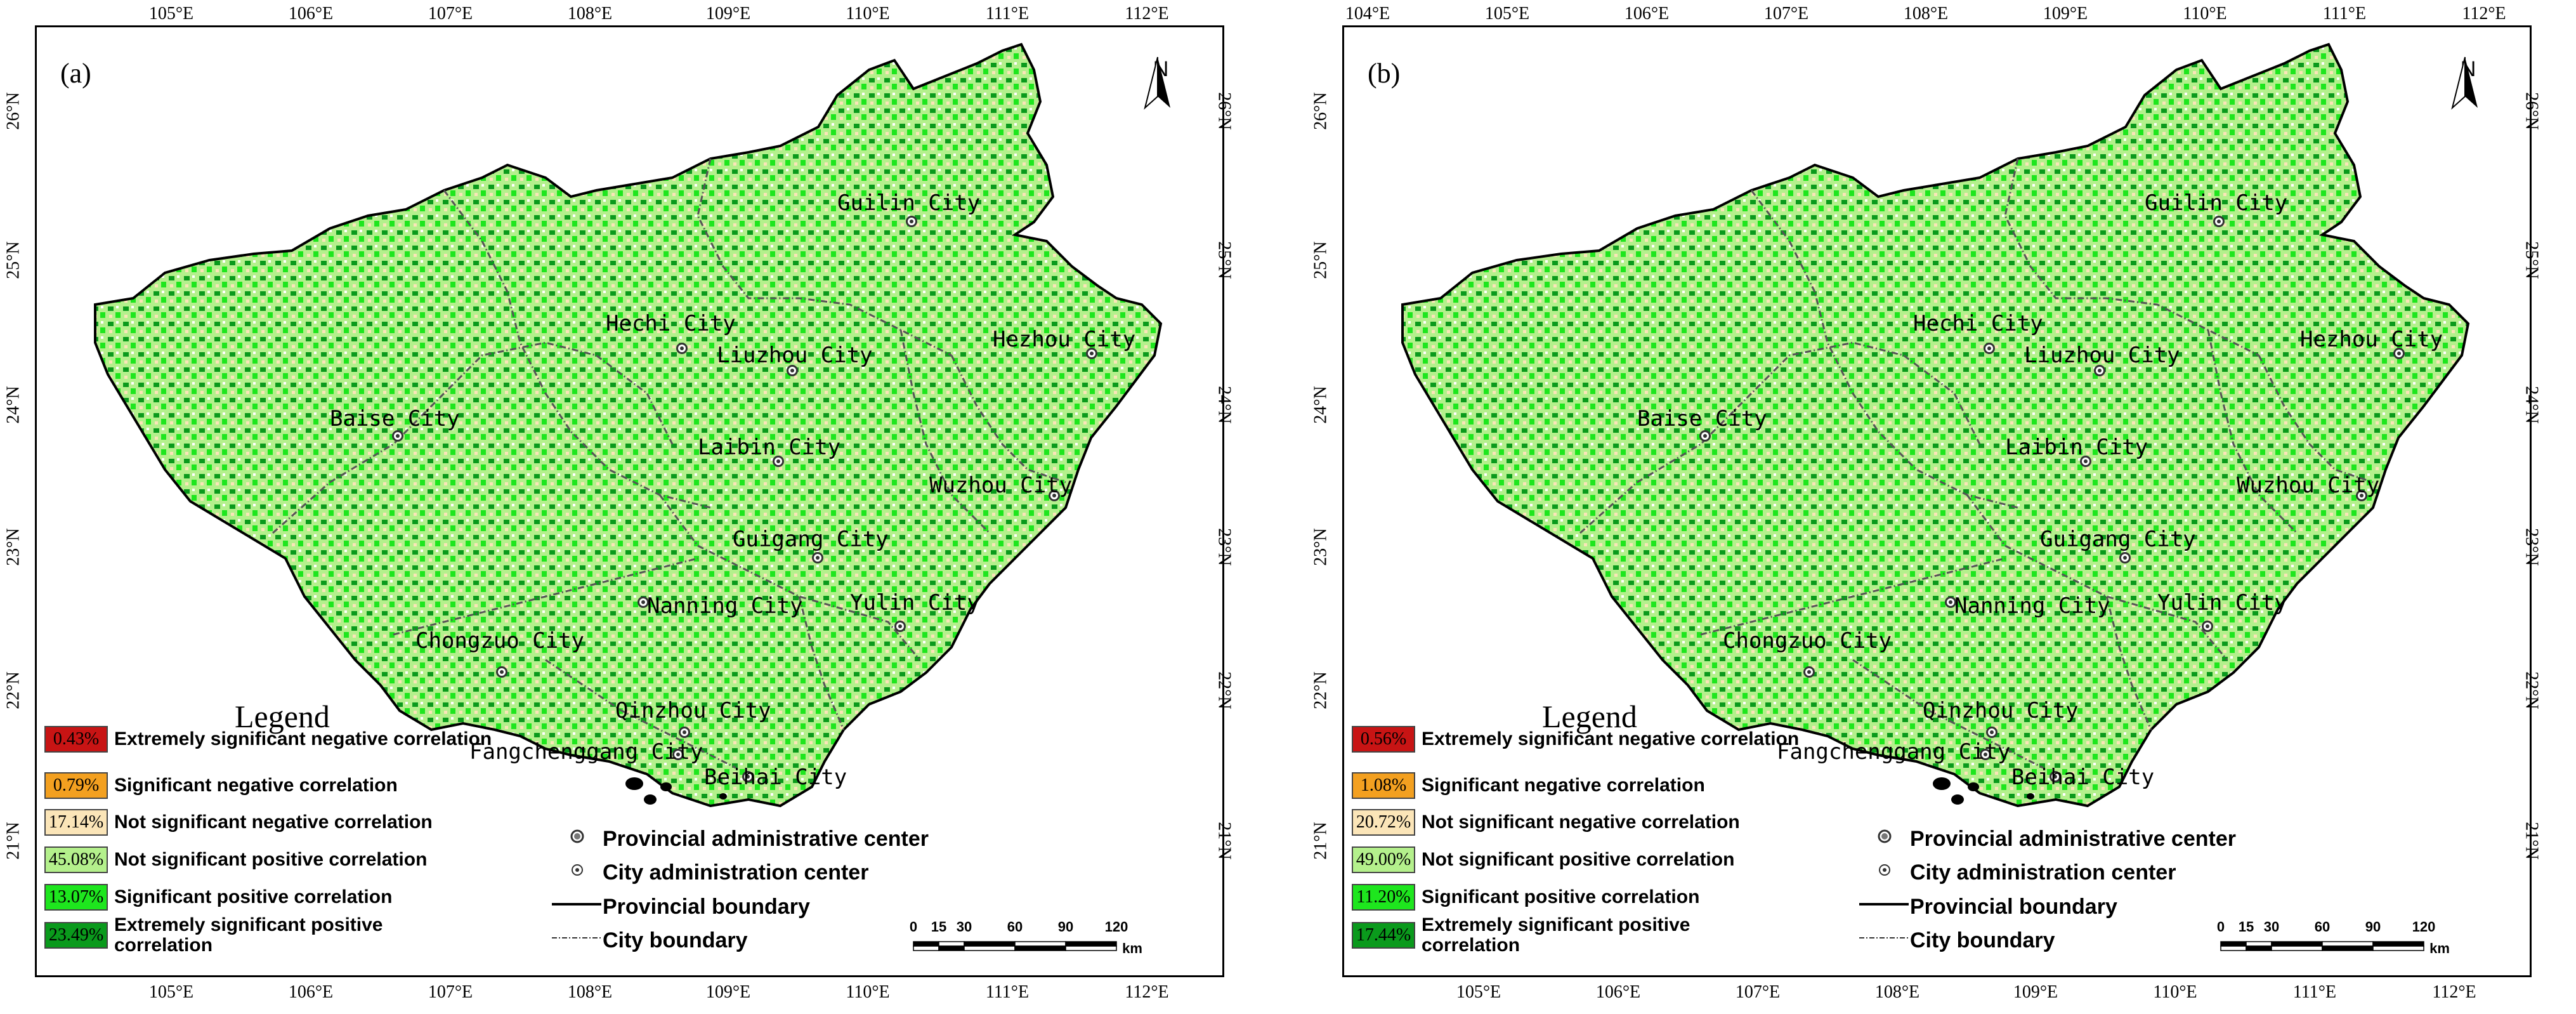 The width and height of the screenshot is (2576, 1014). What do you see at coordinates (1008, 13) in the screenshot?
I see `longitude-tick-top: 111°E` at bounding box center [1008, 13].